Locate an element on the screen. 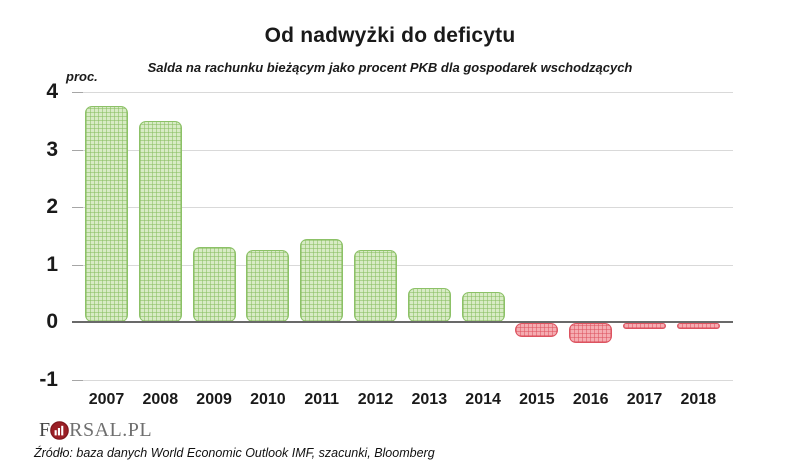  x-label-2017: 2017 is located at coordinates (644, 399).